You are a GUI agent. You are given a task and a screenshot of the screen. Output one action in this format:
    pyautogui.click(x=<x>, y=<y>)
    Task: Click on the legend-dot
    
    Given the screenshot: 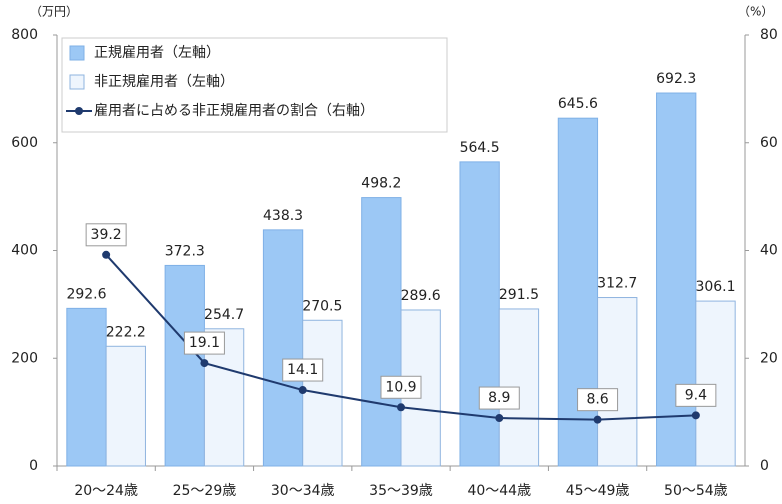 What is the action you would take?
    pyautogui.click(x=79, y=111)
    